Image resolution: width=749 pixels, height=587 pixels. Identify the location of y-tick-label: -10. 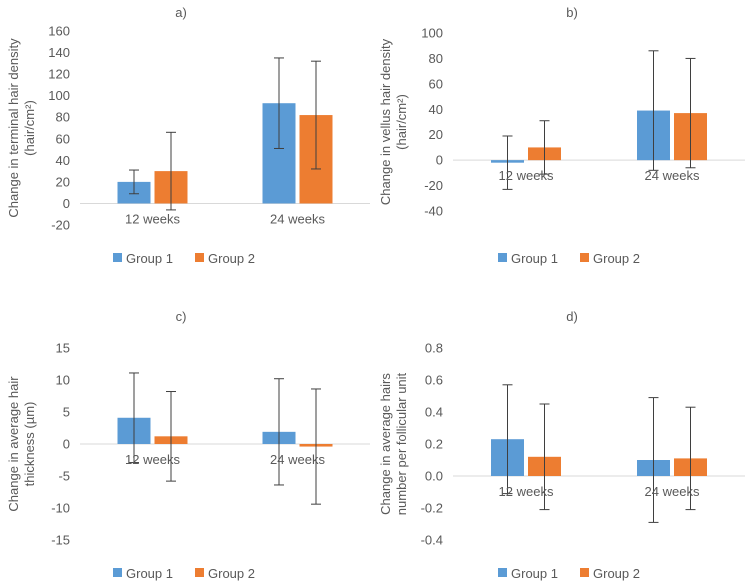
(60, 508).